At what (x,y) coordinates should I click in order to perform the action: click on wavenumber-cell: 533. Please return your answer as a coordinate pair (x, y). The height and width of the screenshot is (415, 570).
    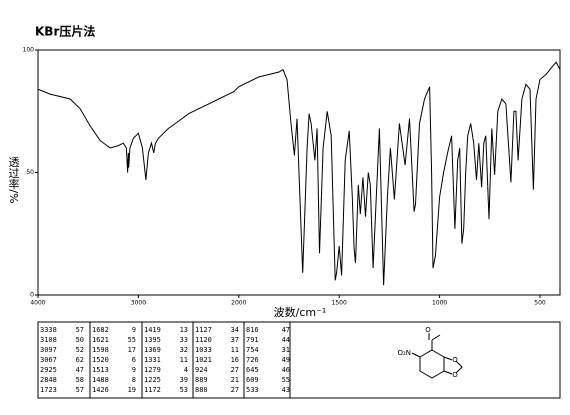
    Looking at the image, I should click on (252, 390).